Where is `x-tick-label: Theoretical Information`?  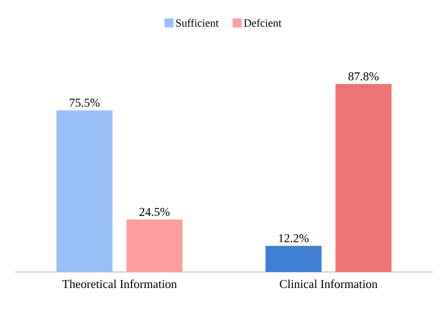 x-tick-label: Theoretical Information is located at coordinates (119, 284).